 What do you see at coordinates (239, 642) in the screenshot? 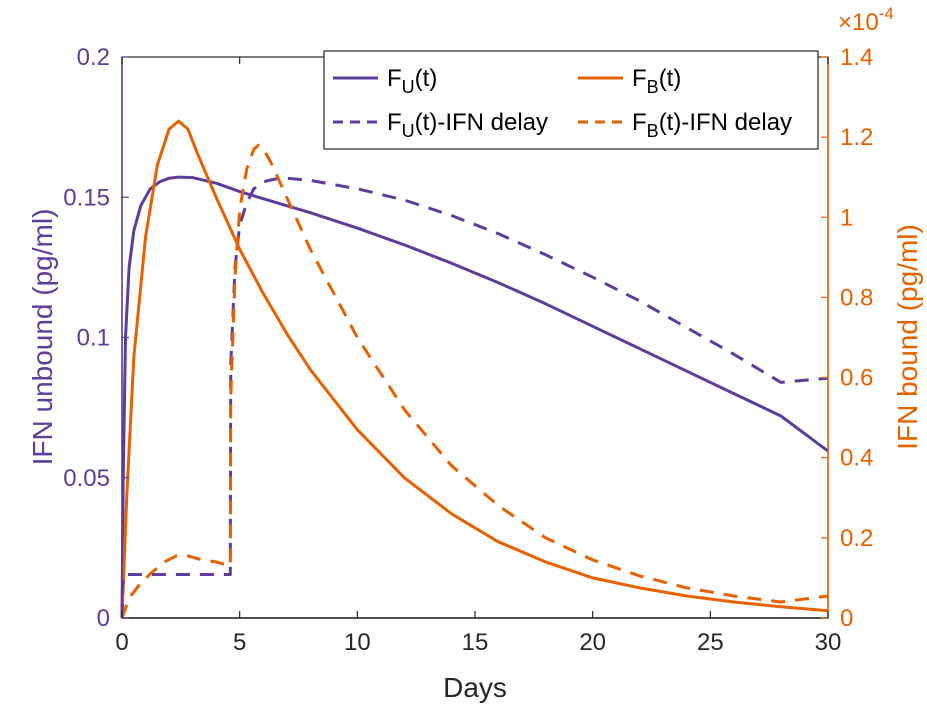
I see `x-tick-label: 5` at bounding box center [239, 642].